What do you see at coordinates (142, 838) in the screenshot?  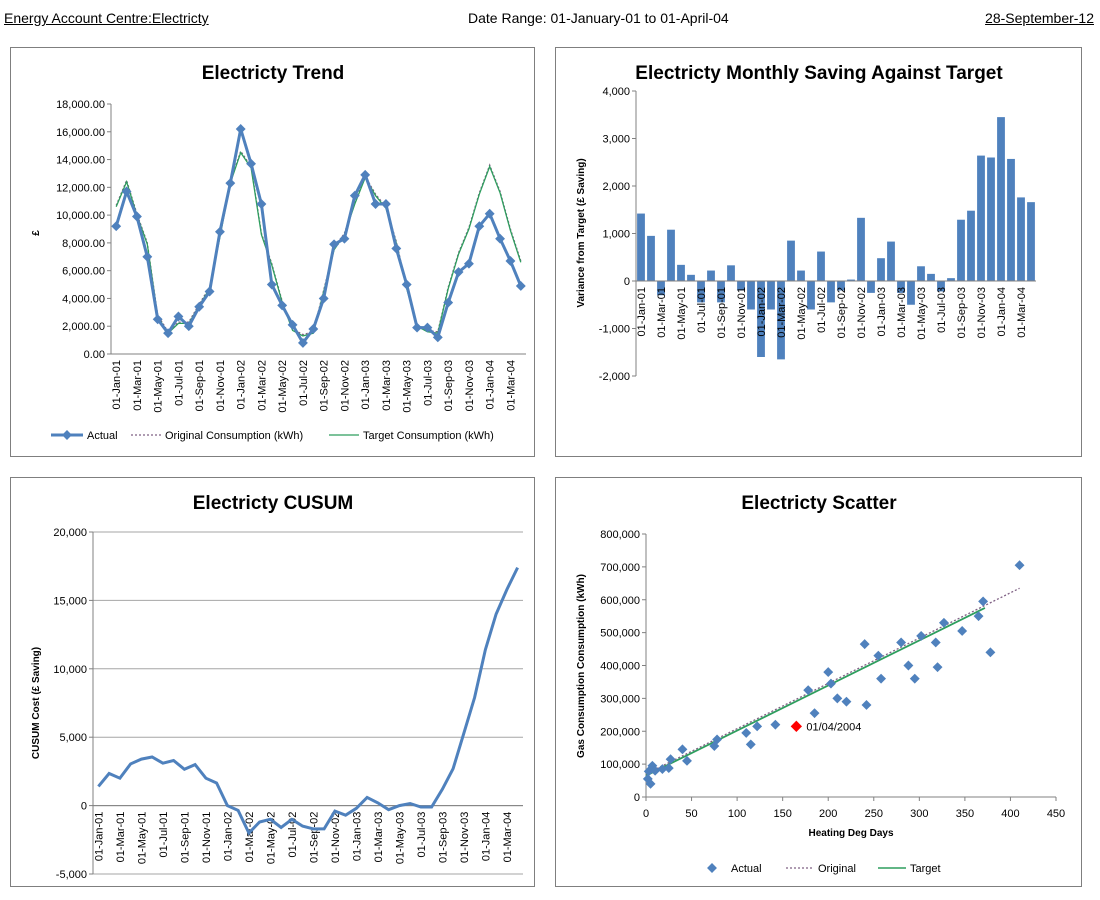 I see `cusum-xtick-label: 01-May-01` at bounding box center [142, 838].